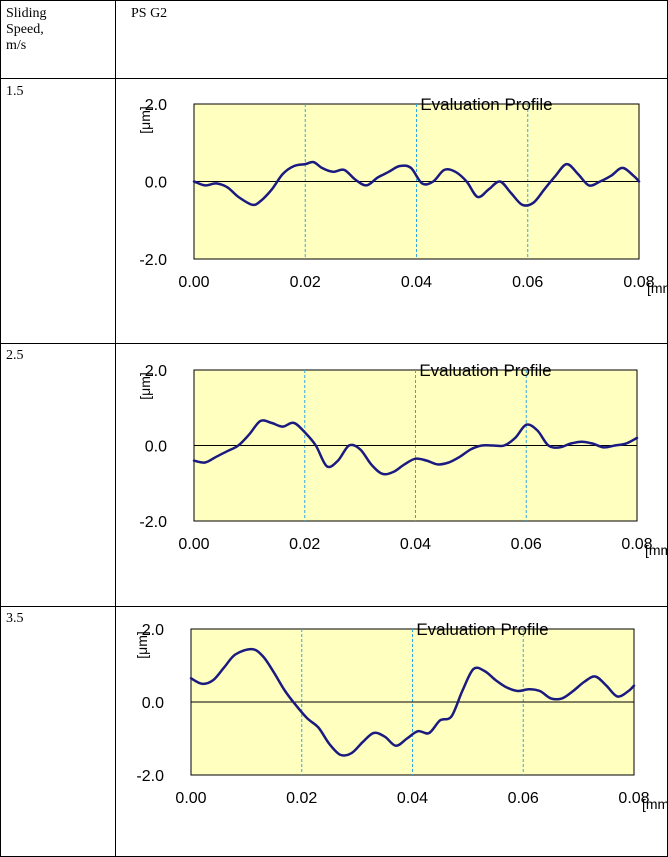 Image resolution: width=668 pixels, height=857 pixels. I want to click on row-speed-2: 2.5, so click(15, 355).